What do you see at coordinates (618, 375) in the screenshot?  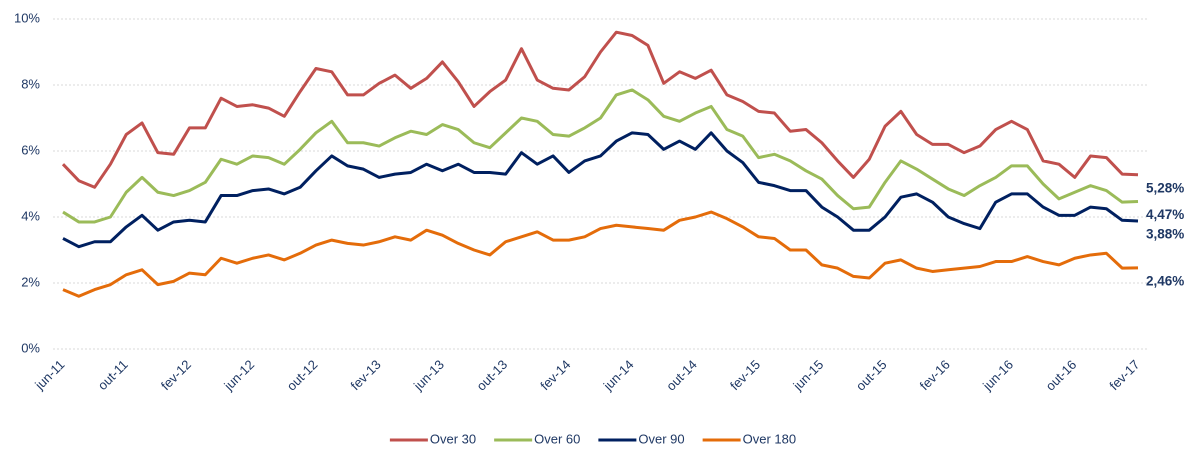 I see `x-tick-label: jun-14` at bounding box center [618, 375].